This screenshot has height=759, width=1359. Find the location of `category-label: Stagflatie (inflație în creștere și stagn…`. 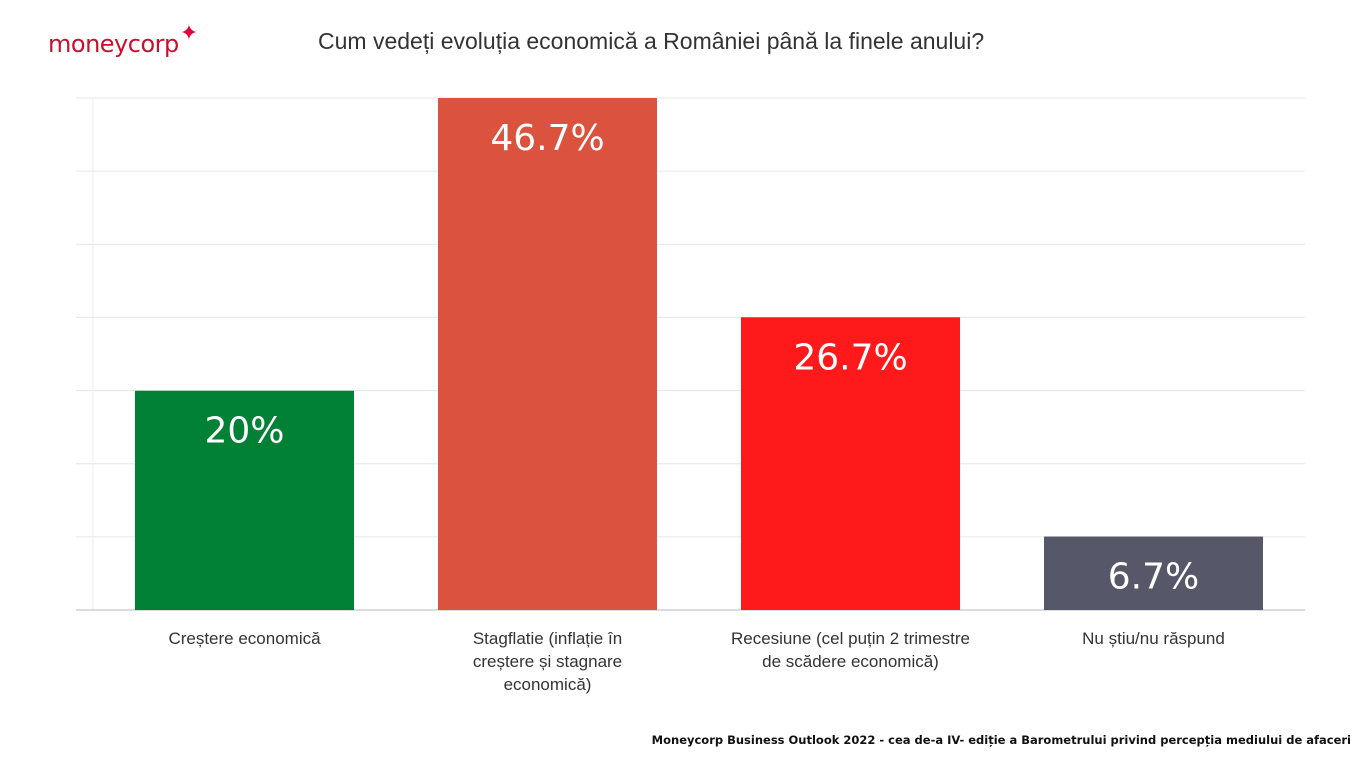

category-label: Stagflatie (inflație în creștere și stagn… is located at coordinates (547, 661).